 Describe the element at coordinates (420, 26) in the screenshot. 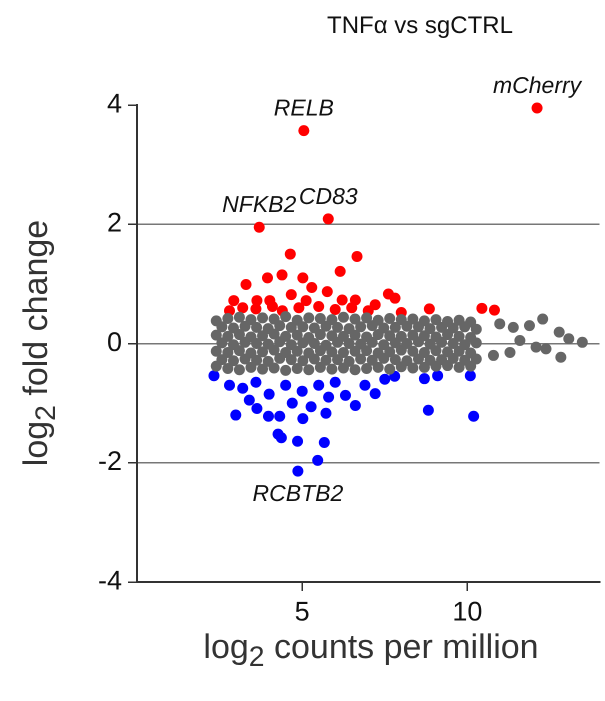

I see `chart-title: TNFα vs sgCTRL` at that location.